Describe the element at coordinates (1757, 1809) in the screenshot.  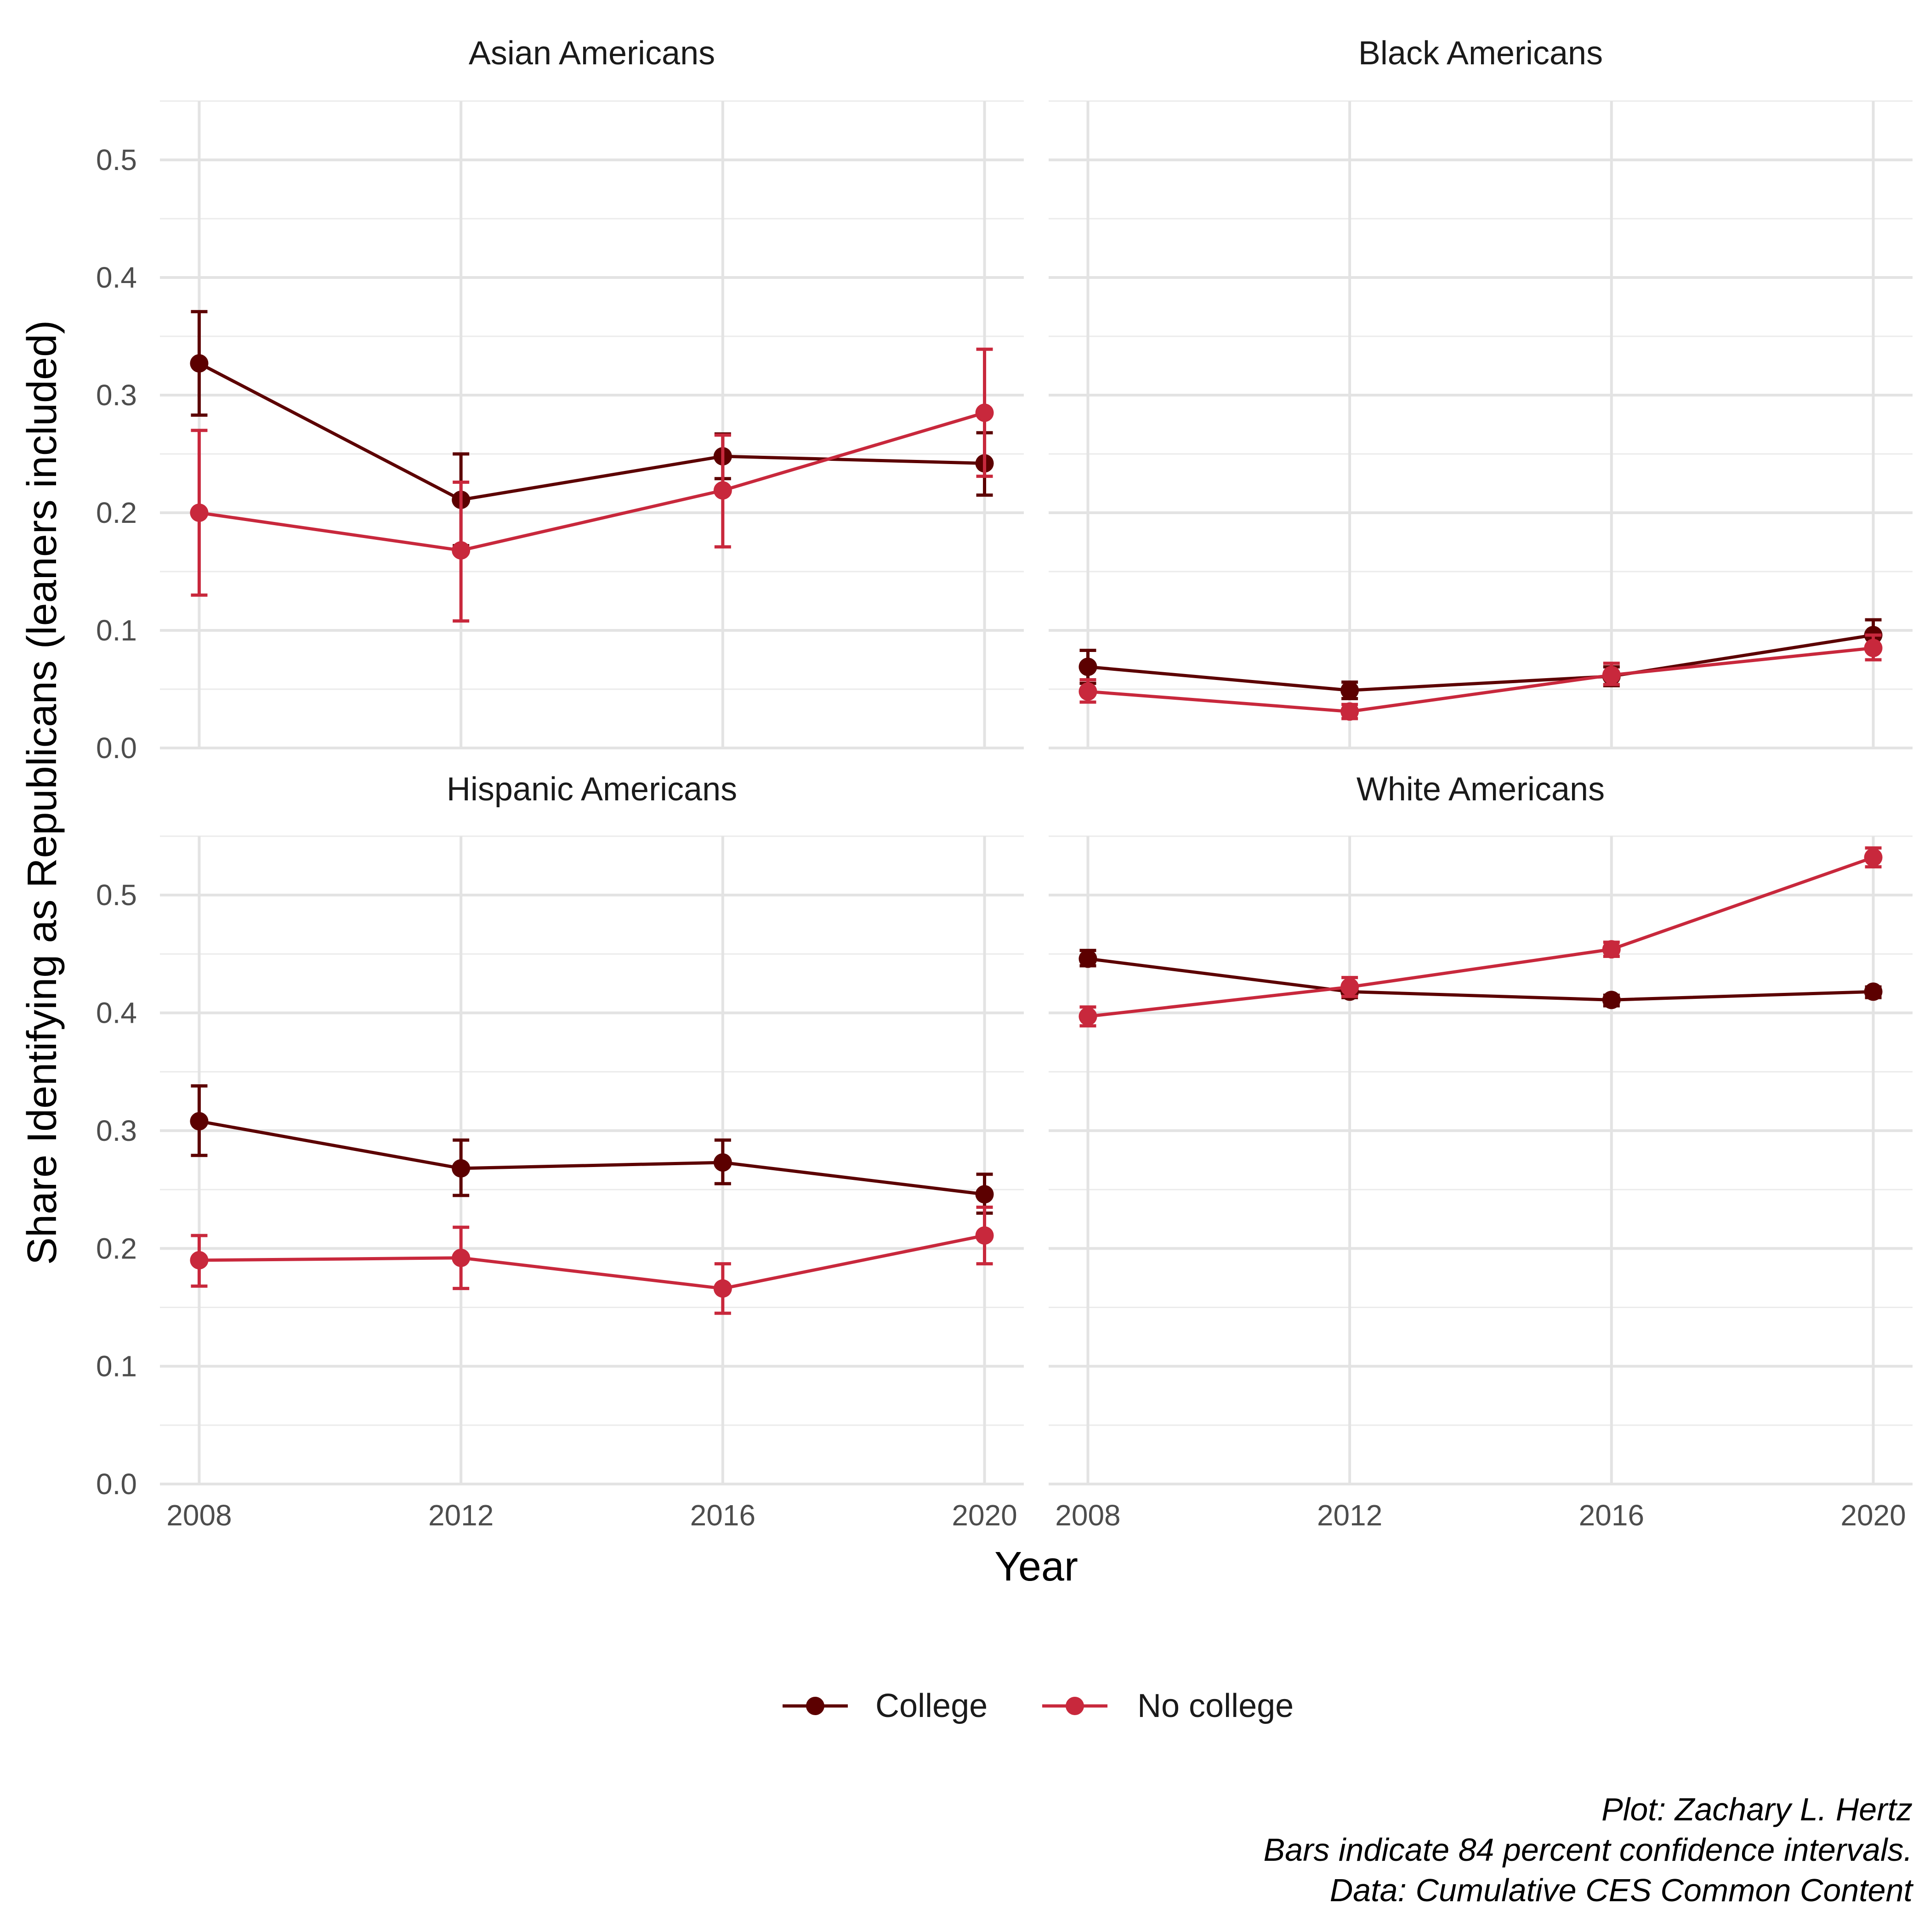
I see `caption-line: Plot: Zachary L. Hertz` at that location.